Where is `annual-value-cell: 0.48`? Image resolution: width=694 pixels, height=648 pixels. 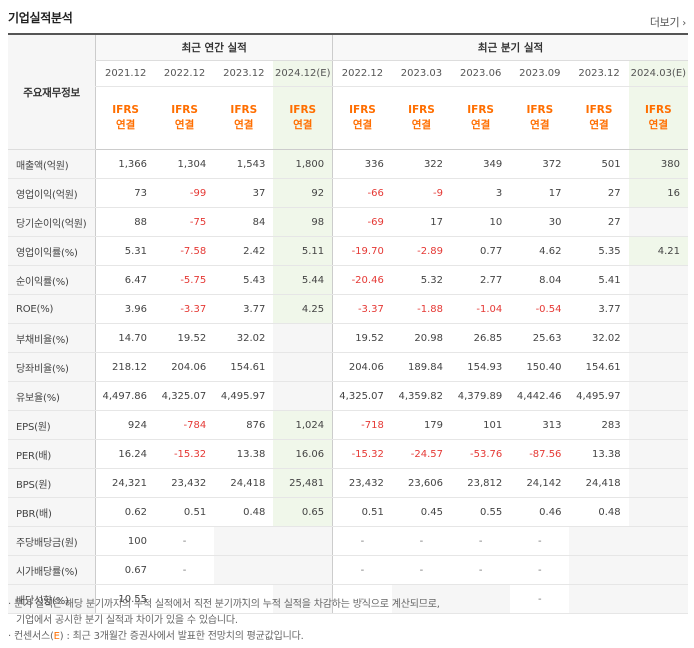 annual-value-cell: 0.48 is located at coordinates (244, 512).